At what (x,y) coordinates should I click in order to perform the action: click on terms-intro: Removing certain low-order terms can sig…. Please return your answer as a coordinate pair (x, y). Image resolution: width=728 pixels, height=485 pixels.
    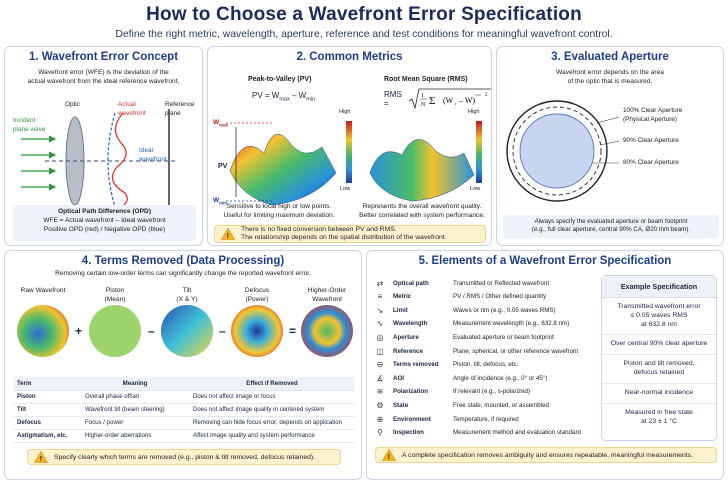
    Looking at the image, I should click on (183, 273).